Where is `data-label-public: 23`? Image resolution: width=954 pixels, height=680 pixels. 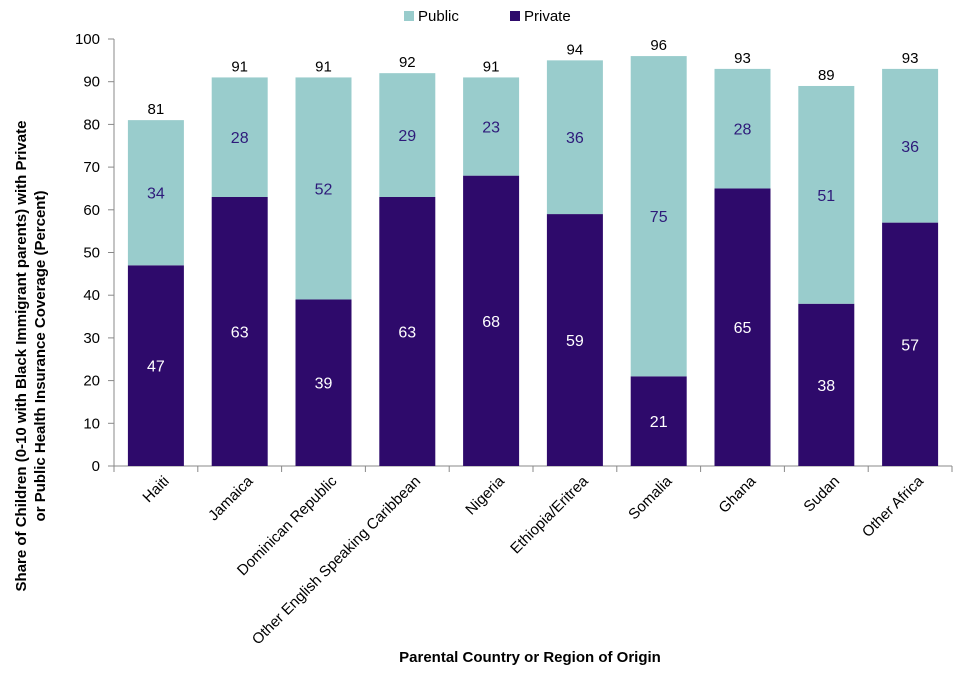 data-label-public: 23 is located at coordinates (491, 128).